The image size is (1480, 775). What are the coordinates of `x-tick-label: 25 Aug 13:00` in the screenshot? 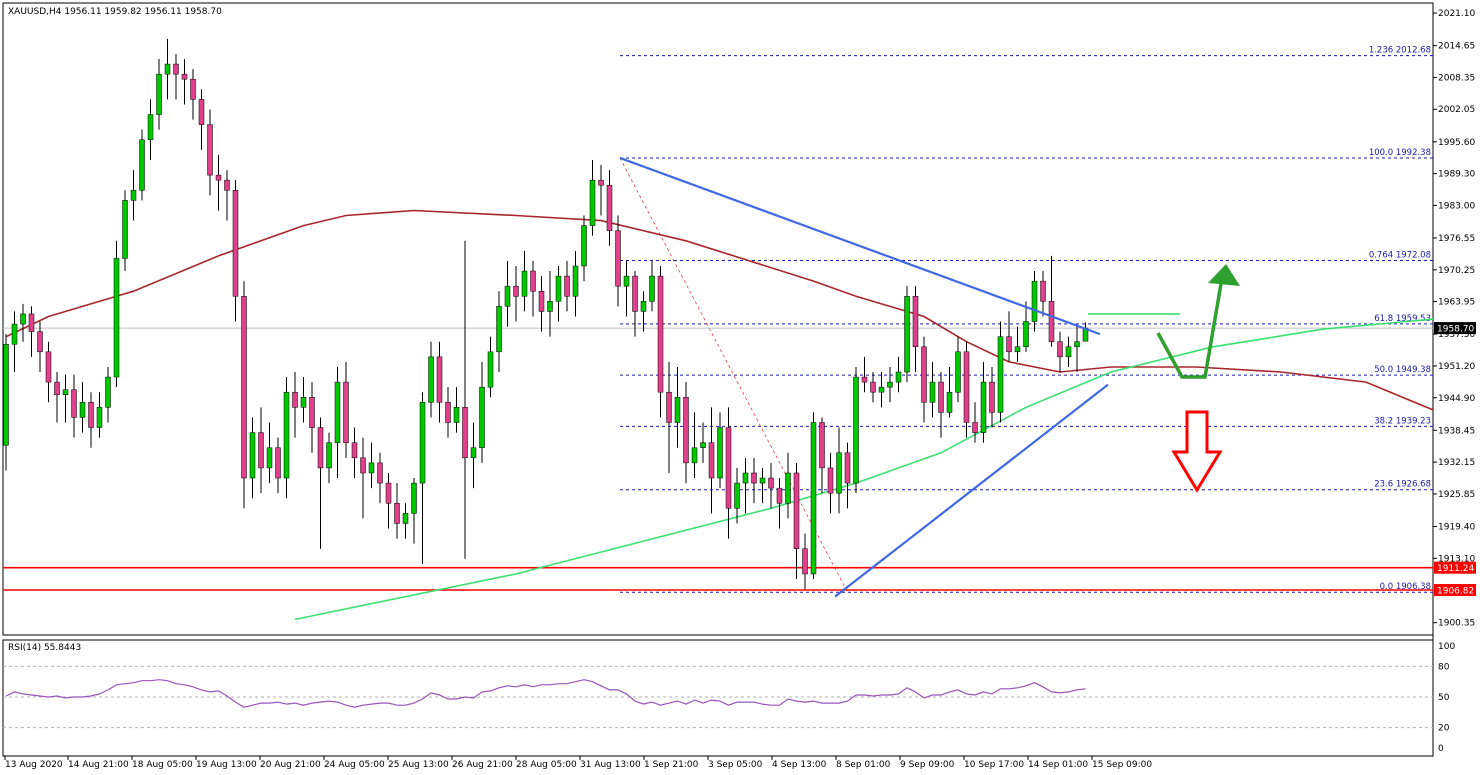 It's located at (418, 765).